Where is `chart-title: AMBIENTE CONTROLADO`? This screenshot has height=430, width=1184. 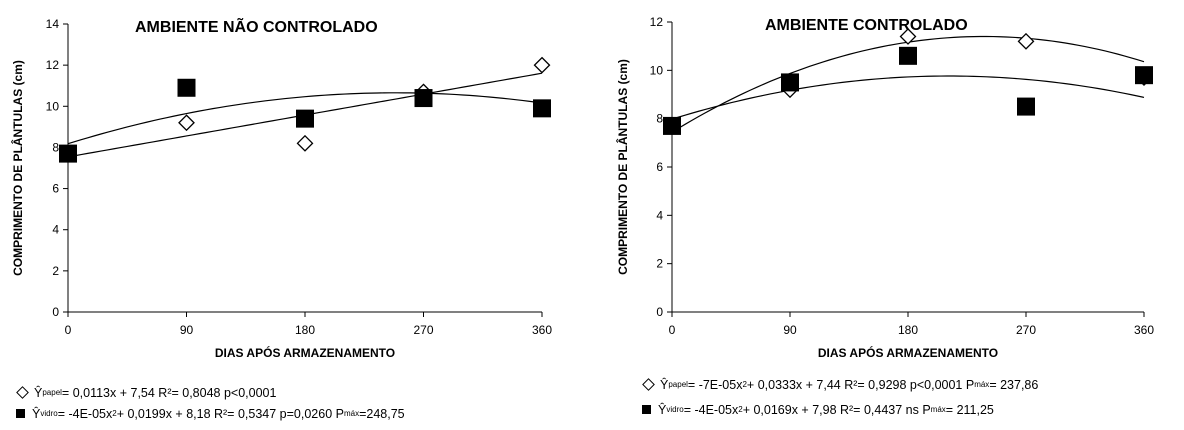 chart-title: AMBIENTE CONTROLADO is located at coordinates (866, 25).